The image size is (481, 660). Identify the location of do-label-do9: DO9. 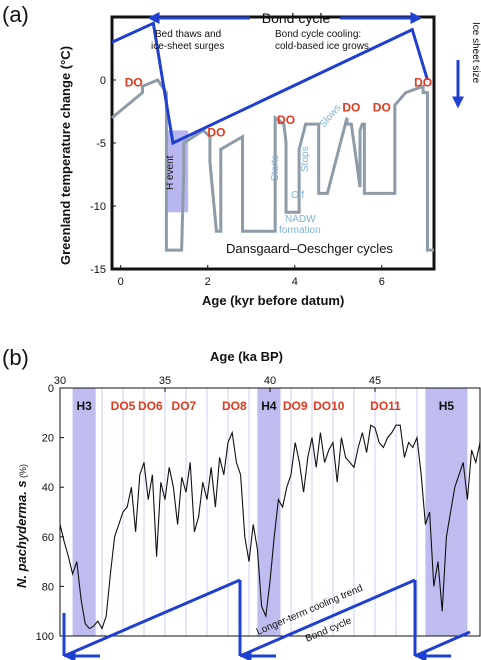
(295, 406).